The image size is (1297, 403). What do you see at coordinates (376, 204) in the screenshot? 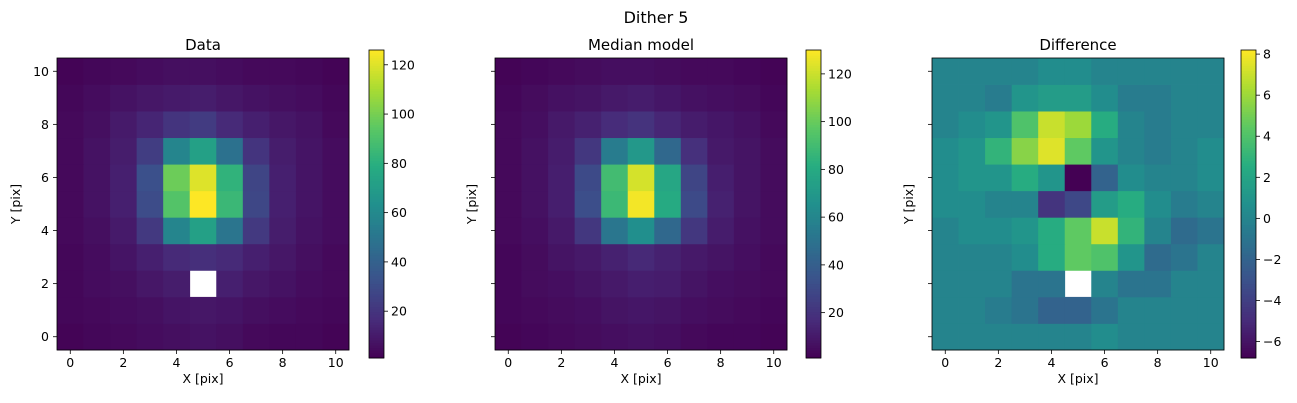
I see `colorbar-frame` at bounding box center [376, 204].